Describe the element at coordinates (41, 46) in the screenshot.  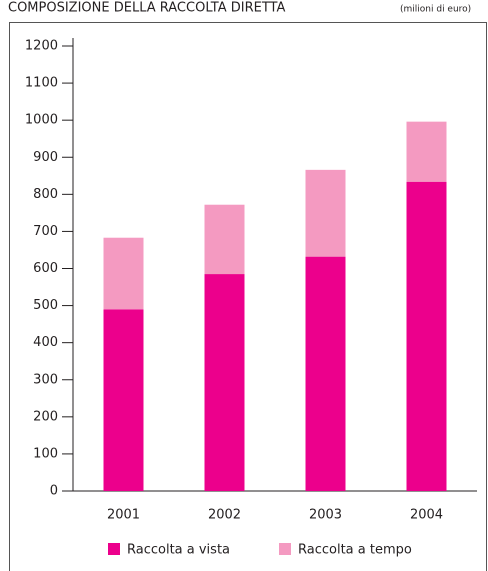
I see `y-tick-label: 1200` at that location.